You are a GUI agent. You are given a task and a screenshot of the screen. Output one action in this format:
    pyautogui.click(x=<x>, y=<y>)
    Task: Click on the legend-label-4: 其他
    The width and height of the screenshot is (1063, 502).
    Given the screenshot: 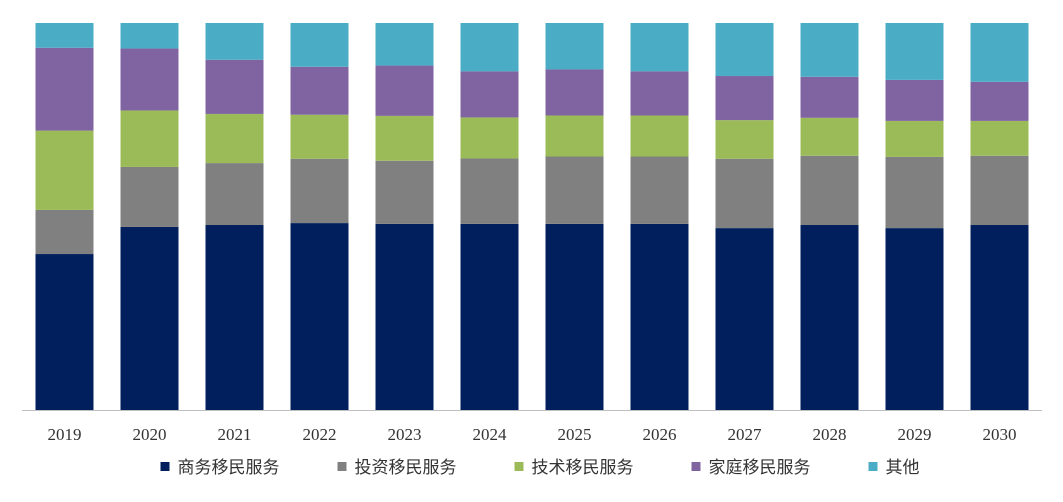 What is the action you would take?
    pyautogui.click(x=903, y=468)
    